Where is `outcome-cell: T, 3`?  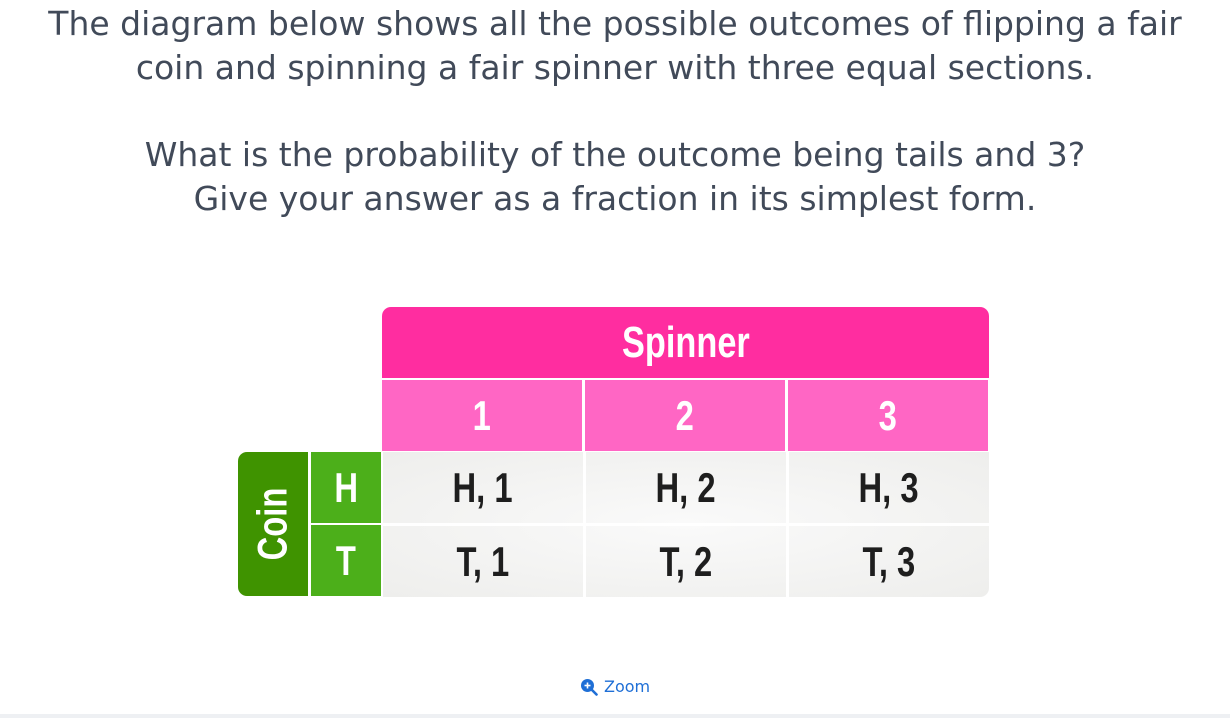
outcome-cell: T, 3 is located at coordinates (889, 561).